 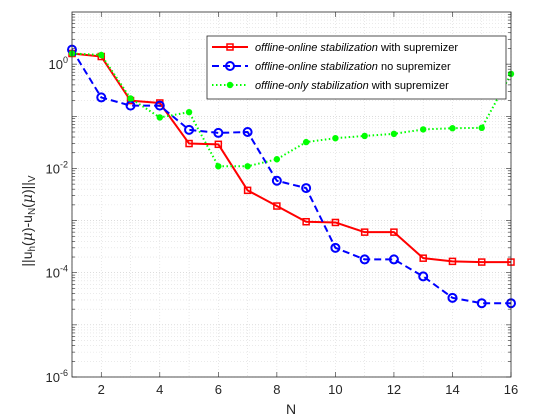 What do you see at coordinates (335, 389) in the screenshot?
I see `x-tick-label: 10` at bounding box center [335, 389].